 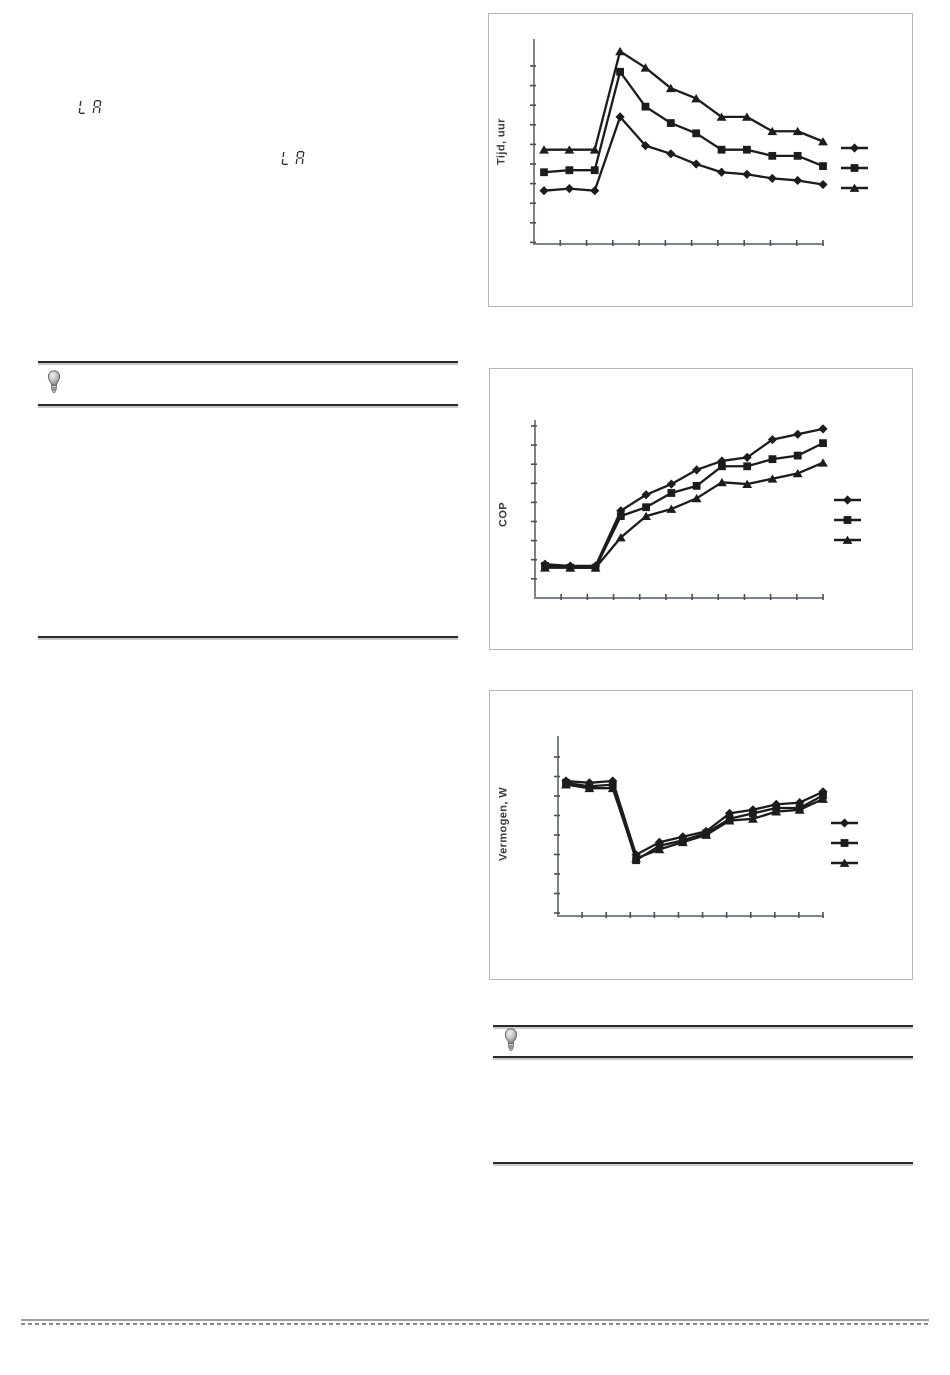 I want to click on chart-panel-cop: COP, so click(x=701, y=509).